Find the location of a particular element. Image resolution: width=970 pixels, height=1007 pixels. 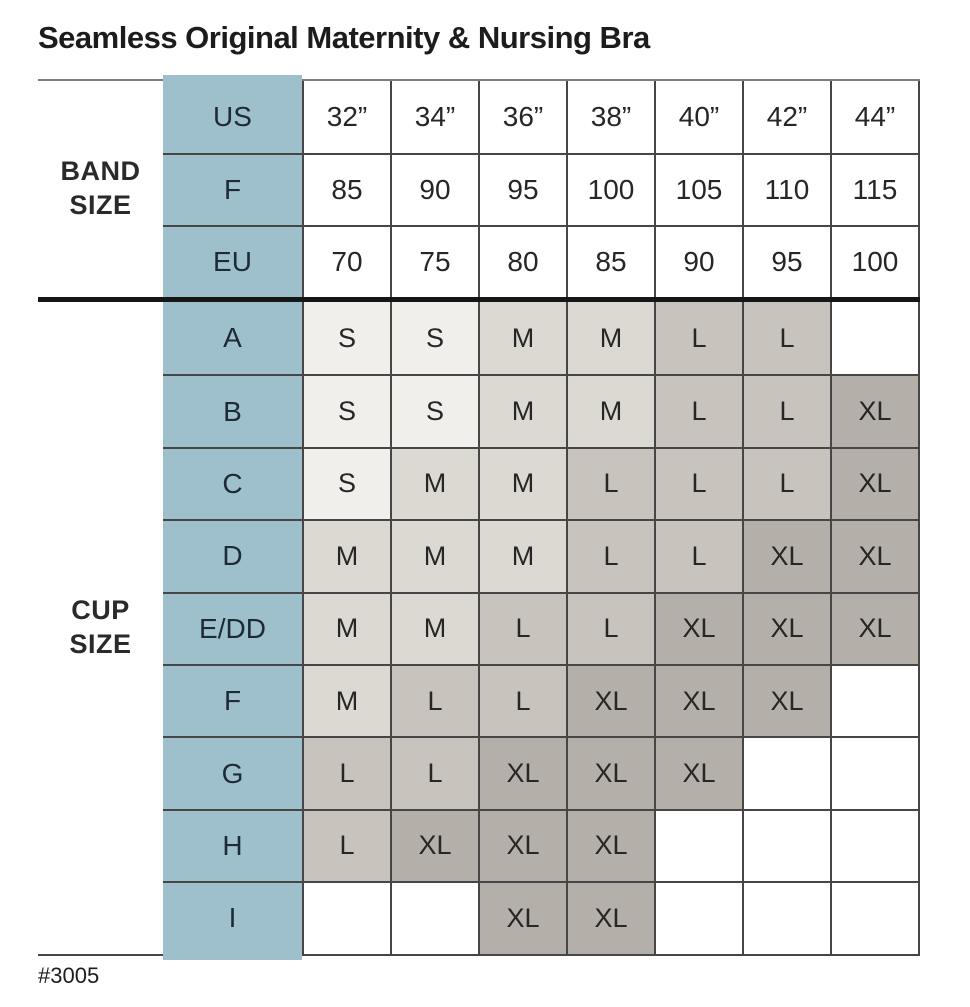

band-row: US 32” 34” 36” 38” 40” 42” 44” is located at coordinates (540, 117).